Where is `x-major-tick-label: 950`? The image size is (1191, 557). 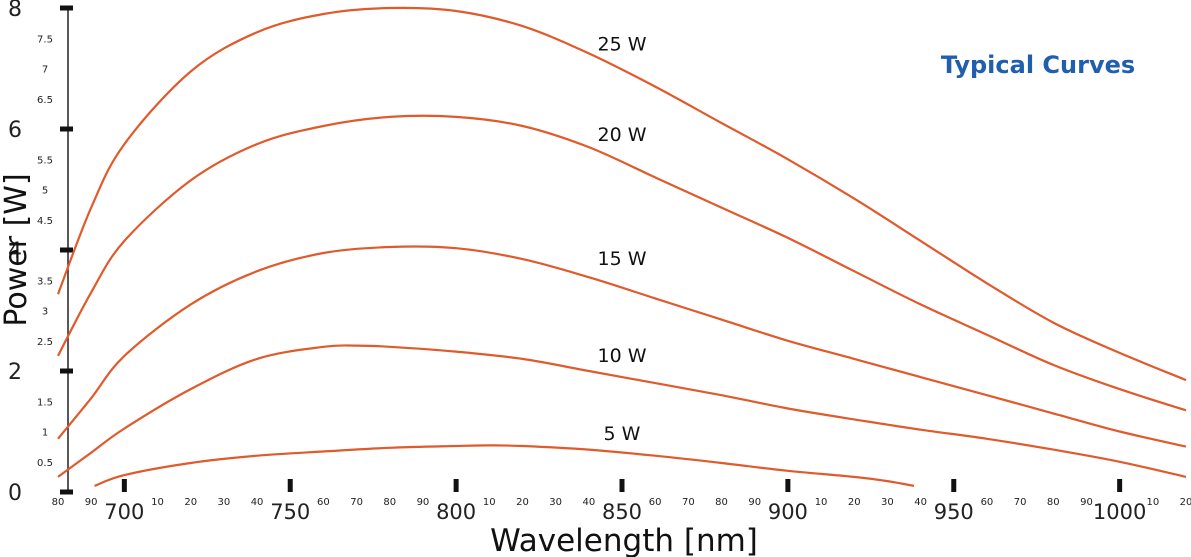 x-major-tick-label: 950 is located at coordinates (954, 512).